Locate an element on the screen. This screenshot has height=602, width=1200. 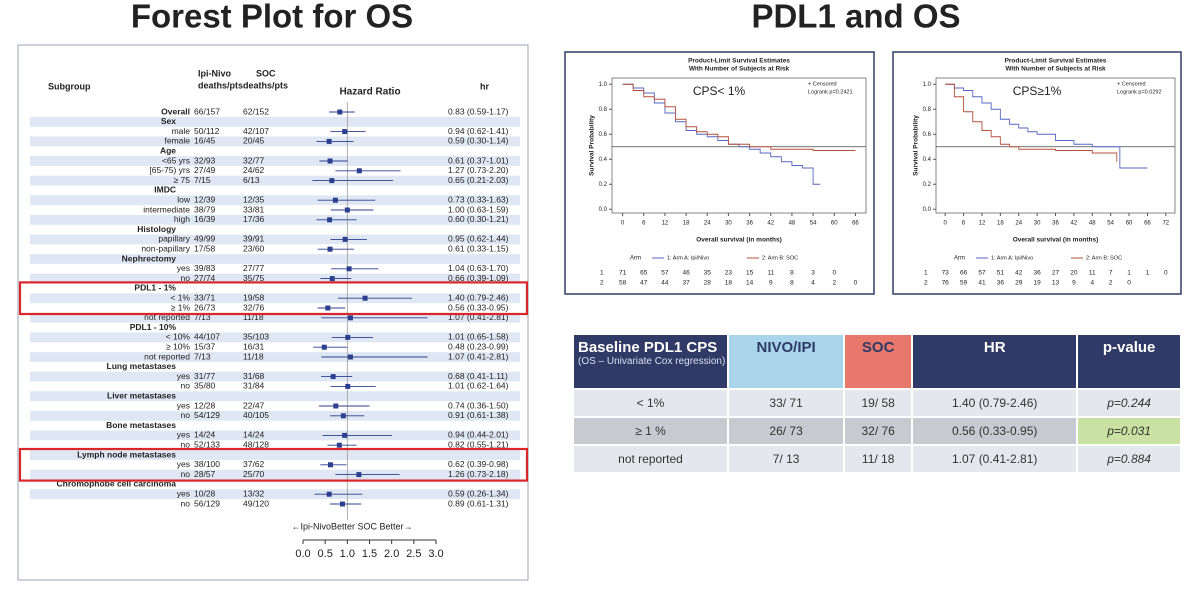
table-cell: not reported is located at coordinates (650, 459).